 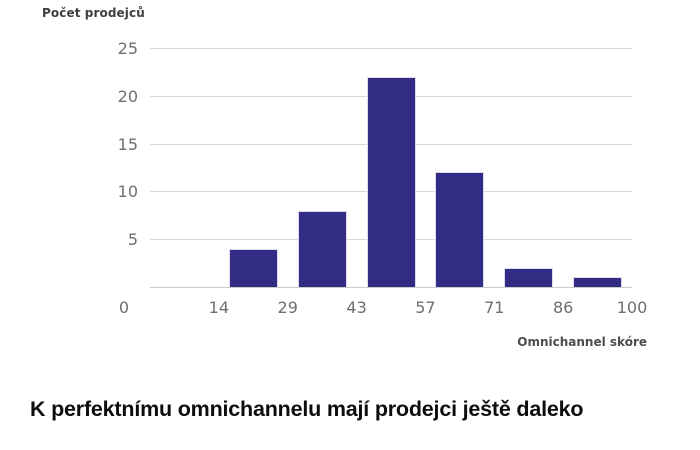 I want to click on x-tick-label: 57, so click(x=425, y=307).